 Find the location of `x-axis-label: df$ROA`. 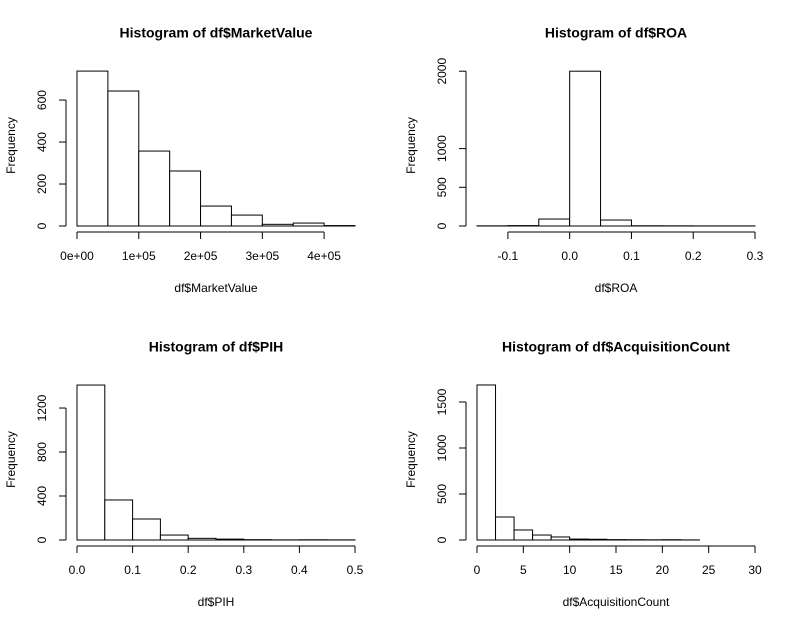

x-axis-label: df$ROA is located at coordinates (616, 288).